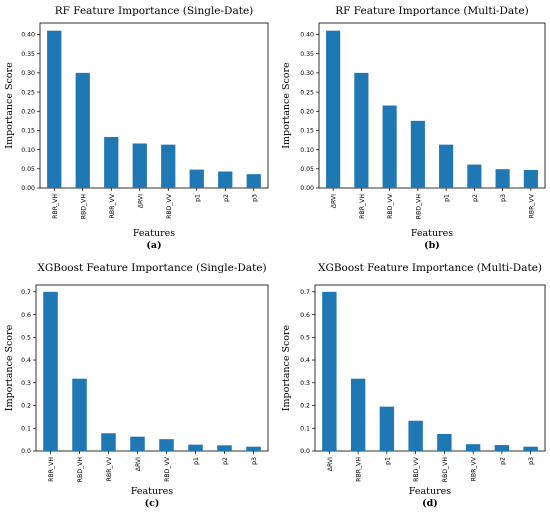  What do you see at coordinates (28, 150) in the screenshot?
I see `y-tick-label: 0.10` at bounding box center [28, 150].